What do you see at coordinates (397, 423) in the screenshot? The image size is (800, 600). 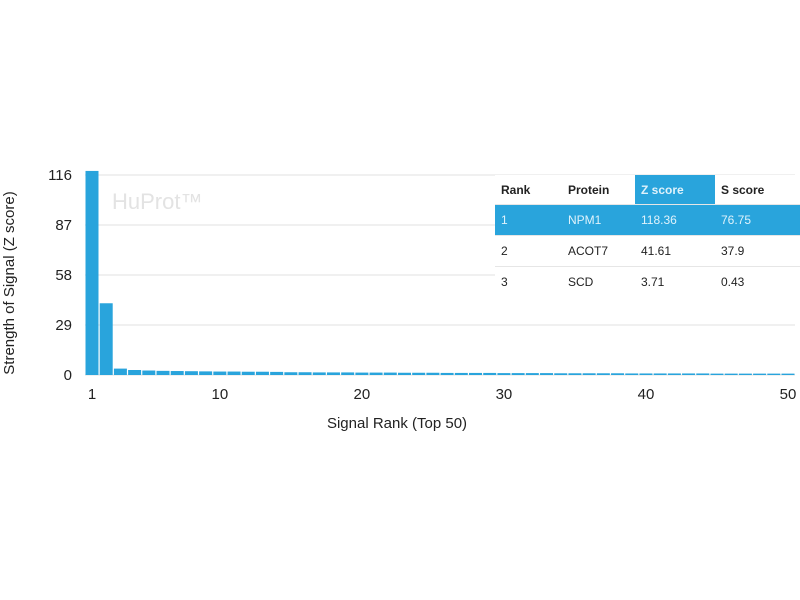 I see `x-axis-label: Signal Rank (Top 50)` at bounding box center [397, 423].